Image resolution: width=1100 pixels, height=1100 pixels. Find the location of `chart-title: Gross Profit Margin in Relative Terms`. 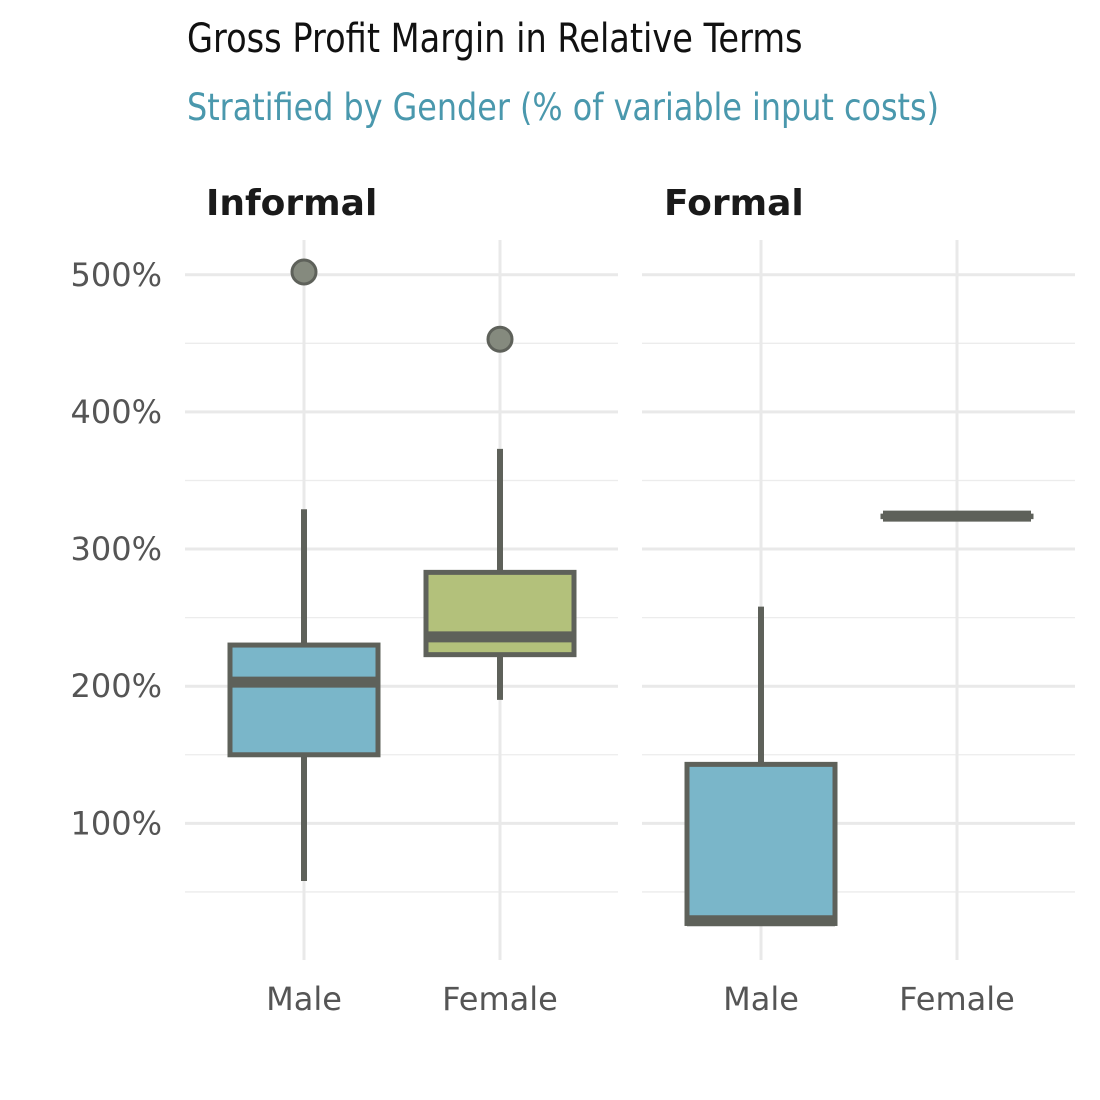

chart-title: Gross Profit Margin in Relative Terms is located at coordinates (495, 39).